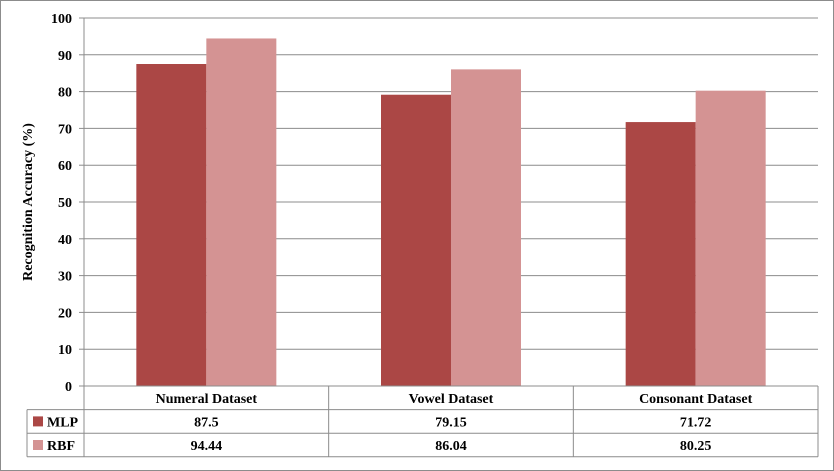  Describe the element at coordinates (65, 203) in the screenshot. I see `y-tick-label: 50` at that location.